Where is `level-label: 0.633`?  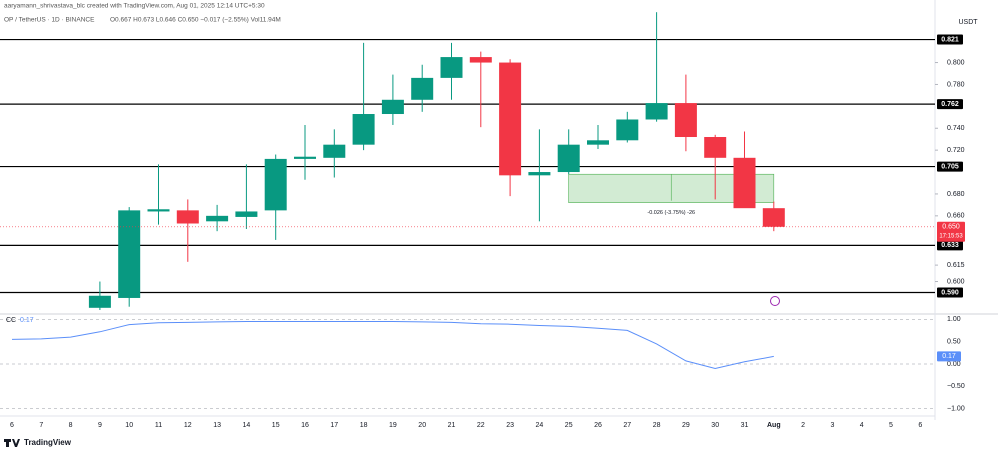 level-label: 0.633 is located at coordinates (950, 245).